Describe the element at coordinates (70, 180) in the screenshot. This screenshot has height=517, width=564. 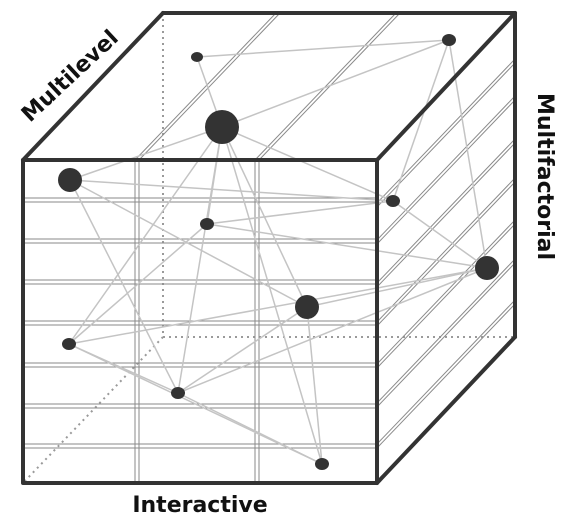
I see `node-front-upper-left` at that location.